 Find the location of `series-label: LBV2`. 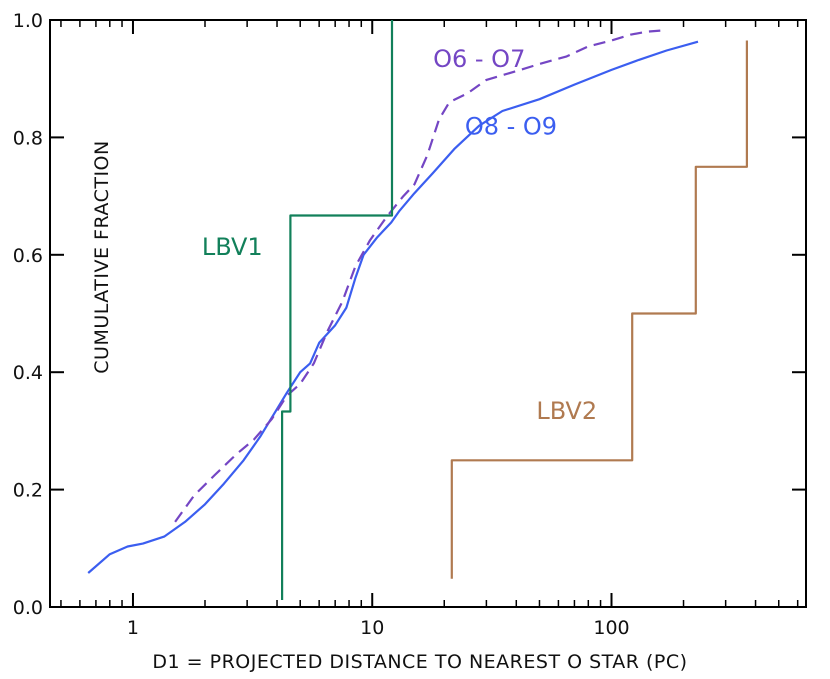

series-label: LBV2 is located at coordinates (566, 411).